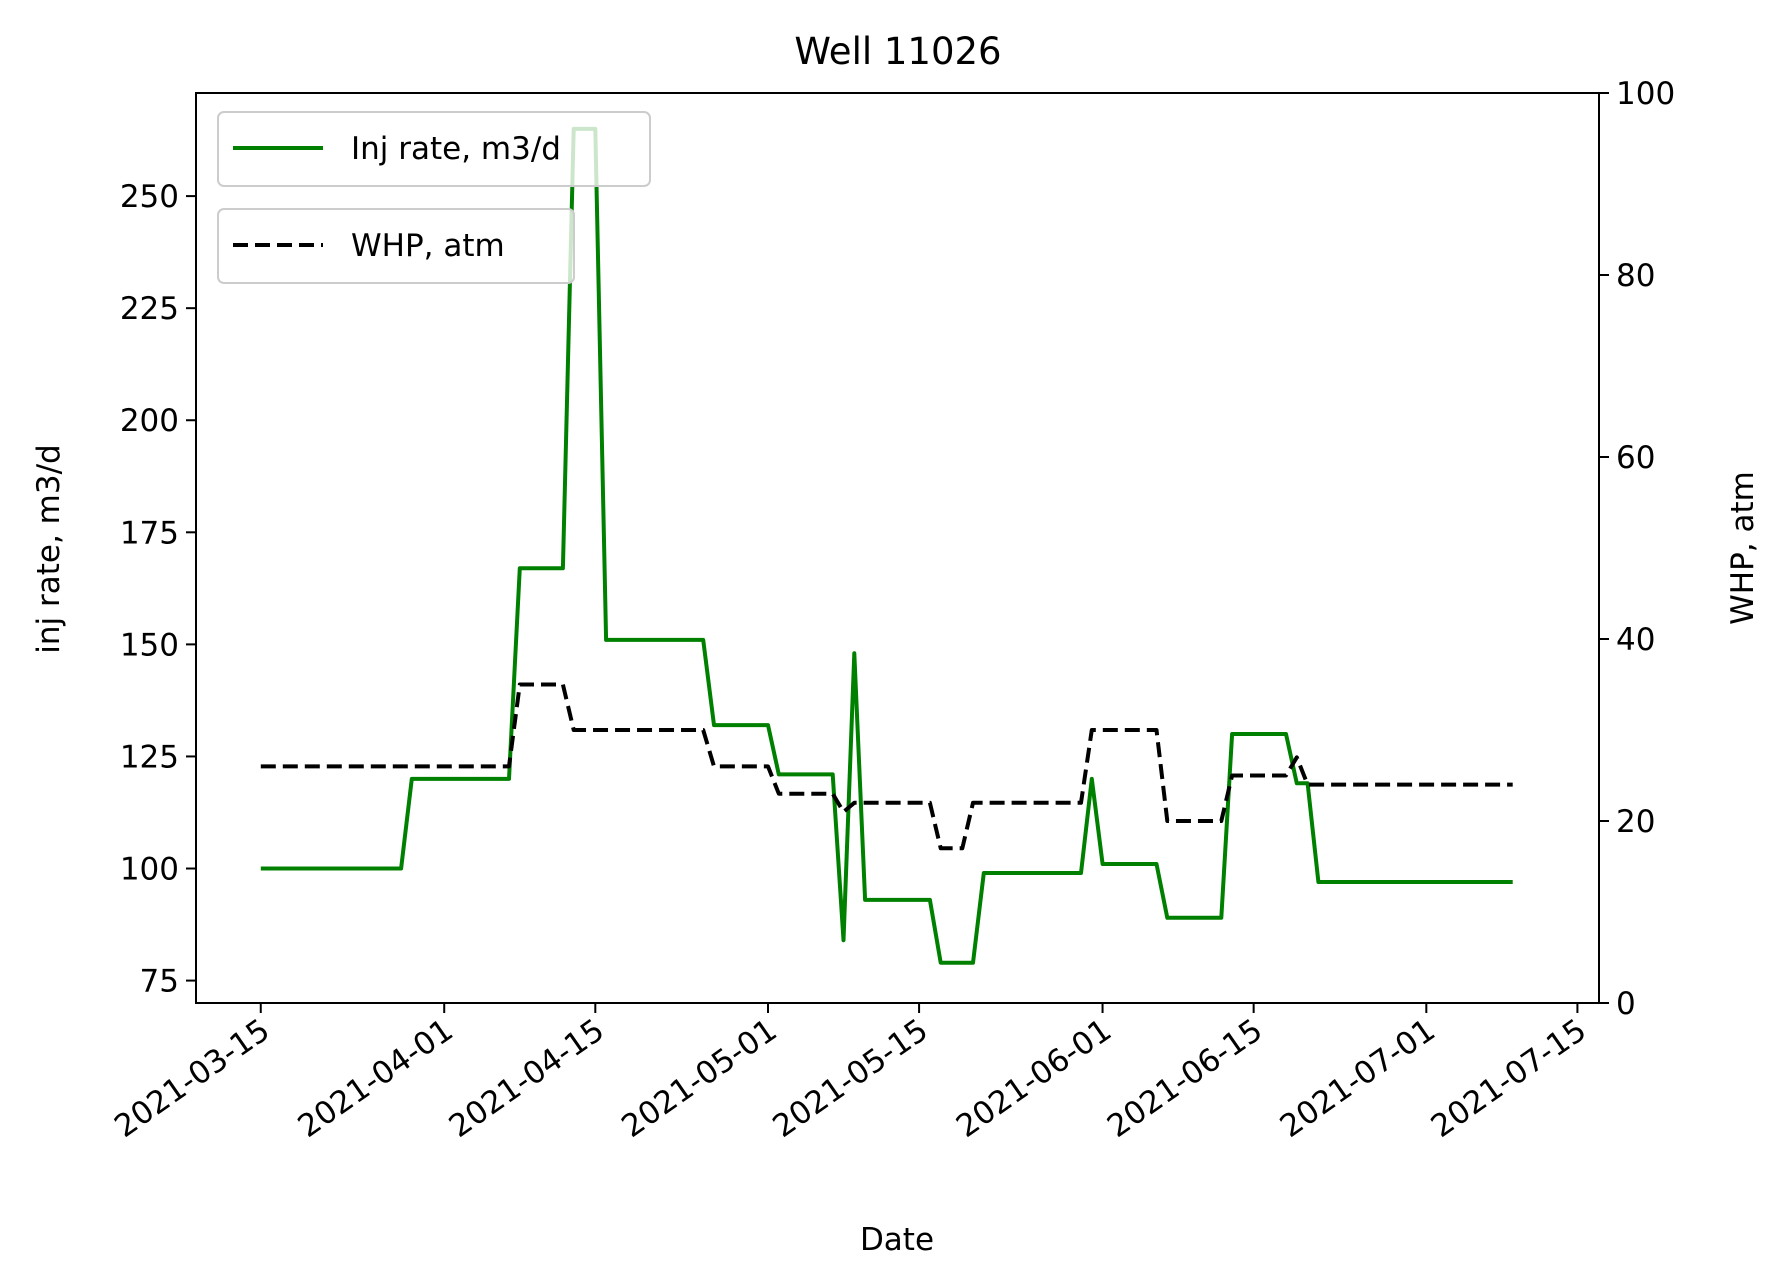 This screenshot has height=1286, width=1785. I want to click on y-left-tick-label: 250, so click(149, 197).